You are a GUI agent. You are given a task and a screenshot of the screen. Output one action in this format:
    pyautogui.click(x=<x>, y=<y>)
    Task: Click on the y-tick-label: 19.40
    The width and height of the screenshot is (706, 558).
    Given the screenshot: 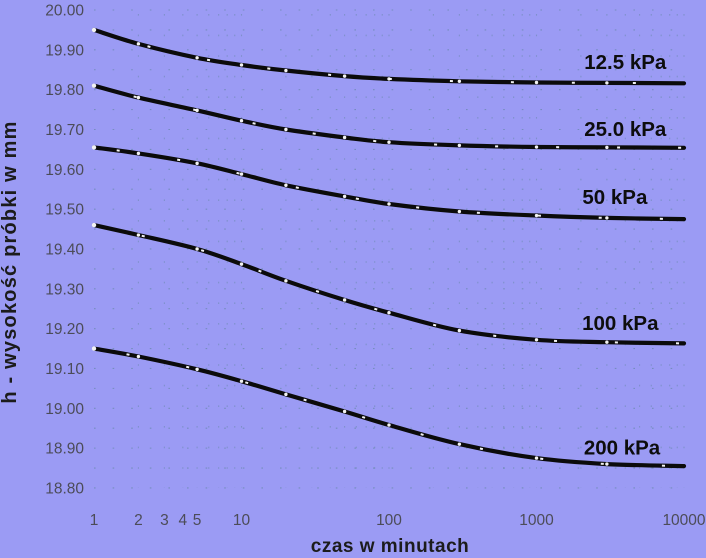 What is the action you would take?
    pyautogui.click(x=64, y=249)
    